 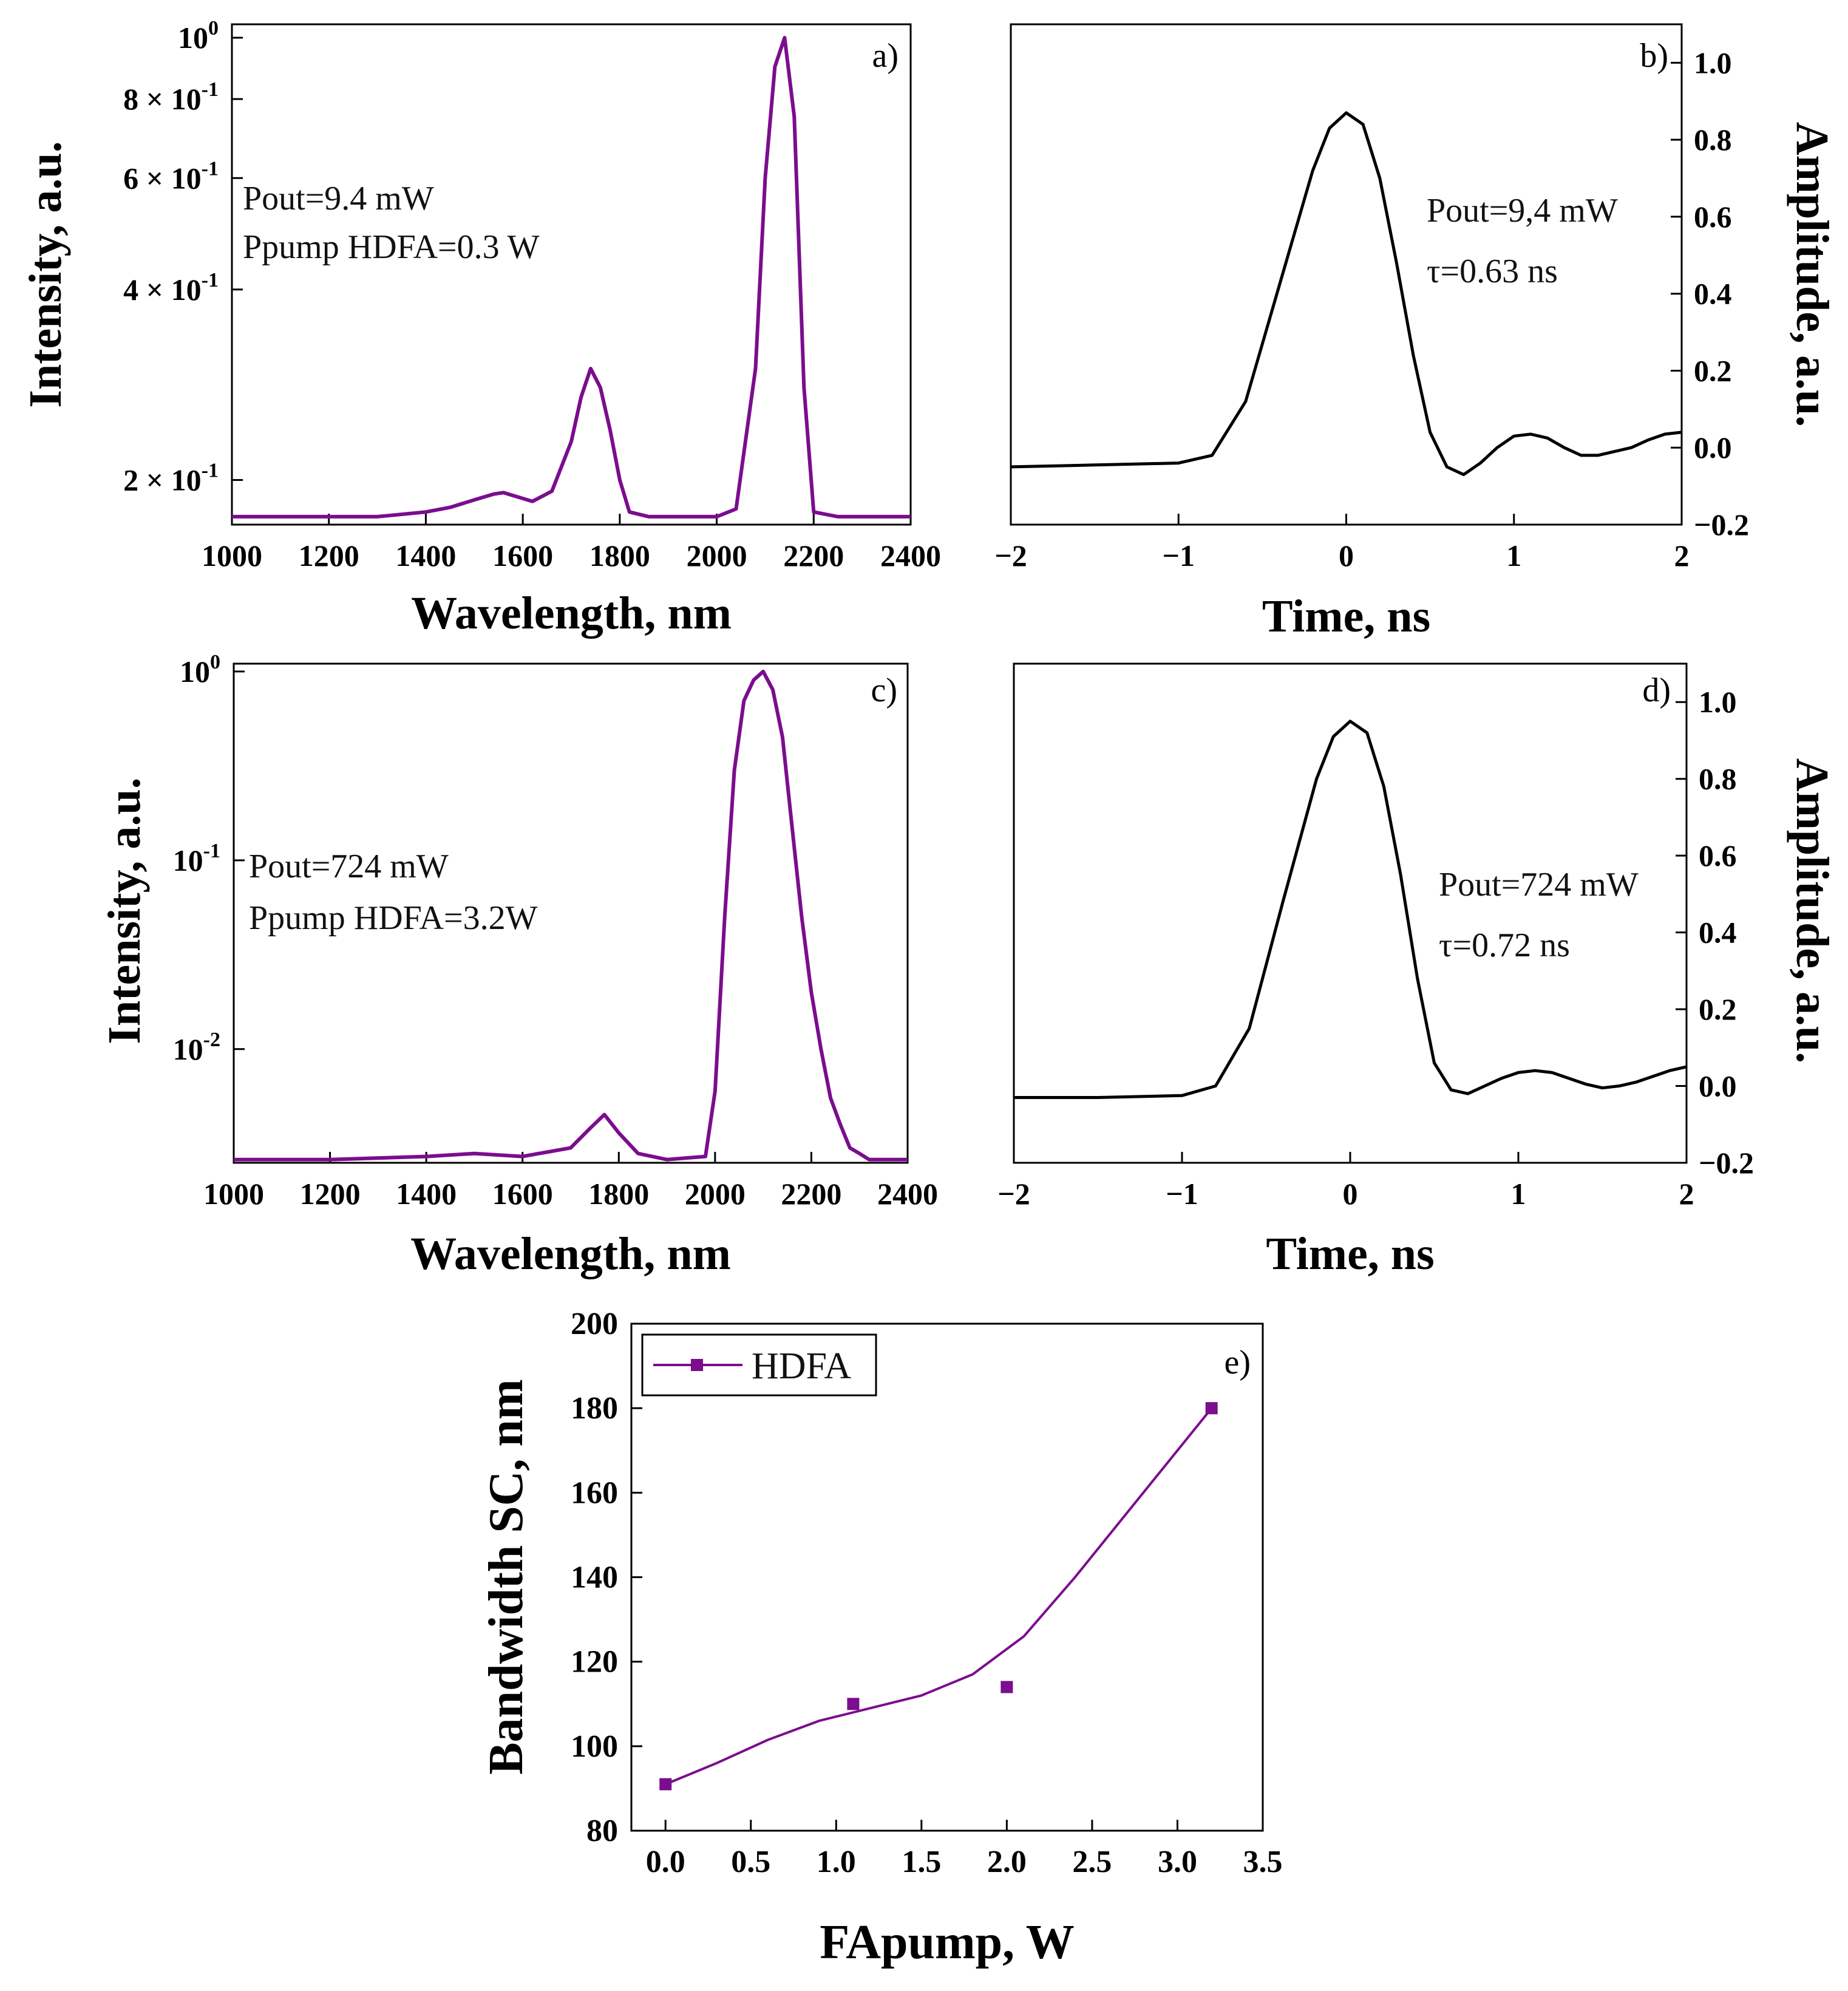 What do you see at coordinates (391, 247) in the screenshot?
I see `annotation-text: Ppump HDFA=0.3 W` at bounding box center [391, 247].